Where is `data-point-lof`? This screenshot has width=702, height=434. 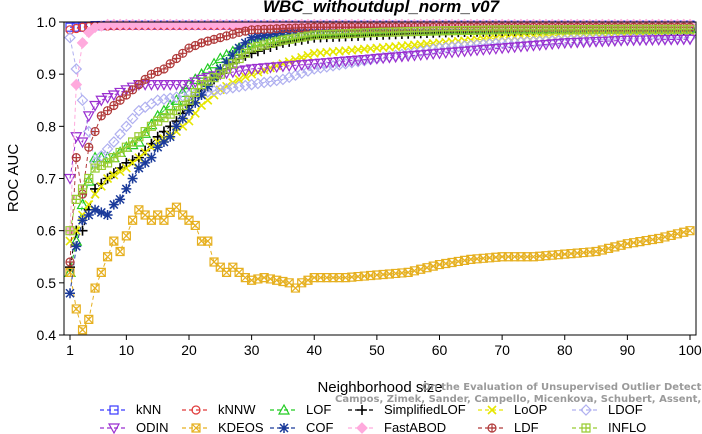
data-point-lof is located at coordinates (82, 204).